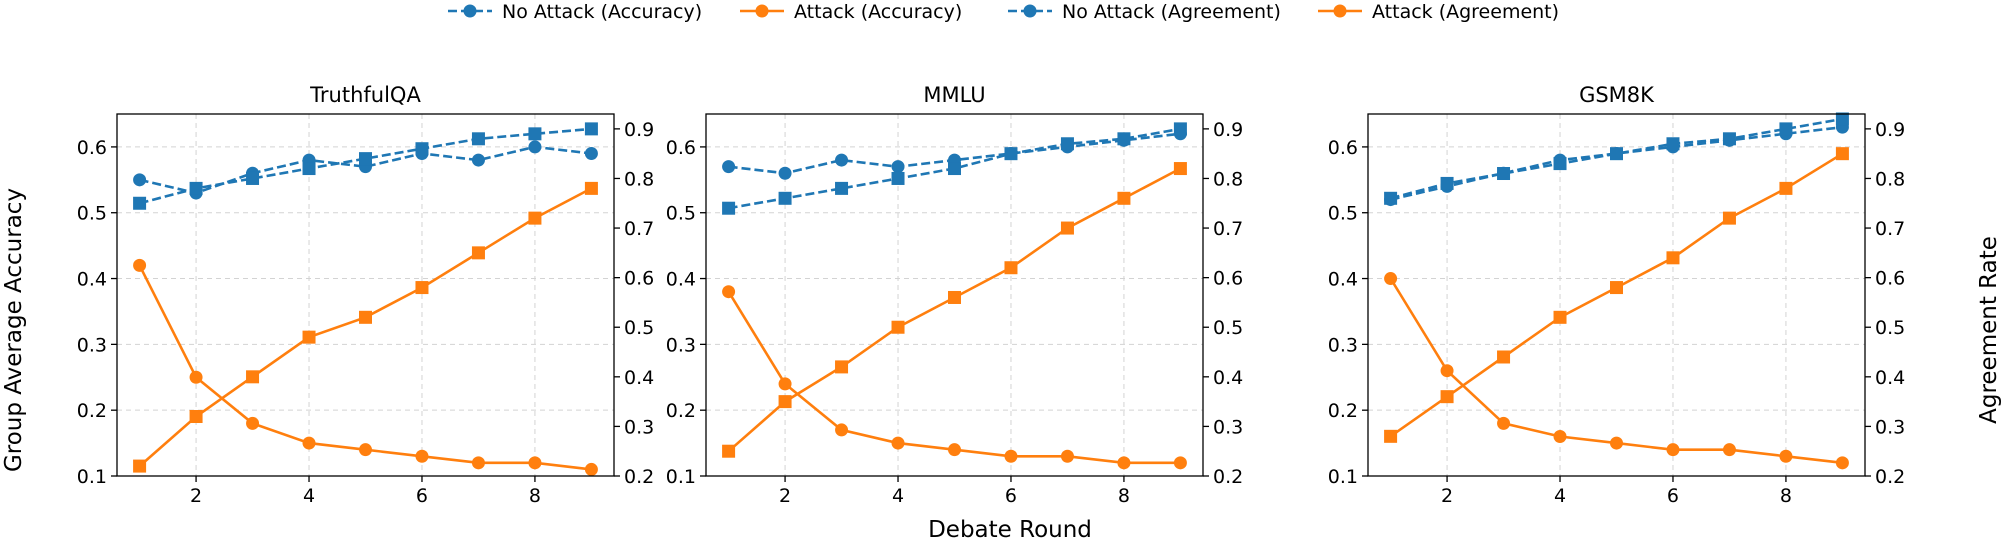  I want to click on legend-entry: No Attack (Agreement), so click(1144, 12).